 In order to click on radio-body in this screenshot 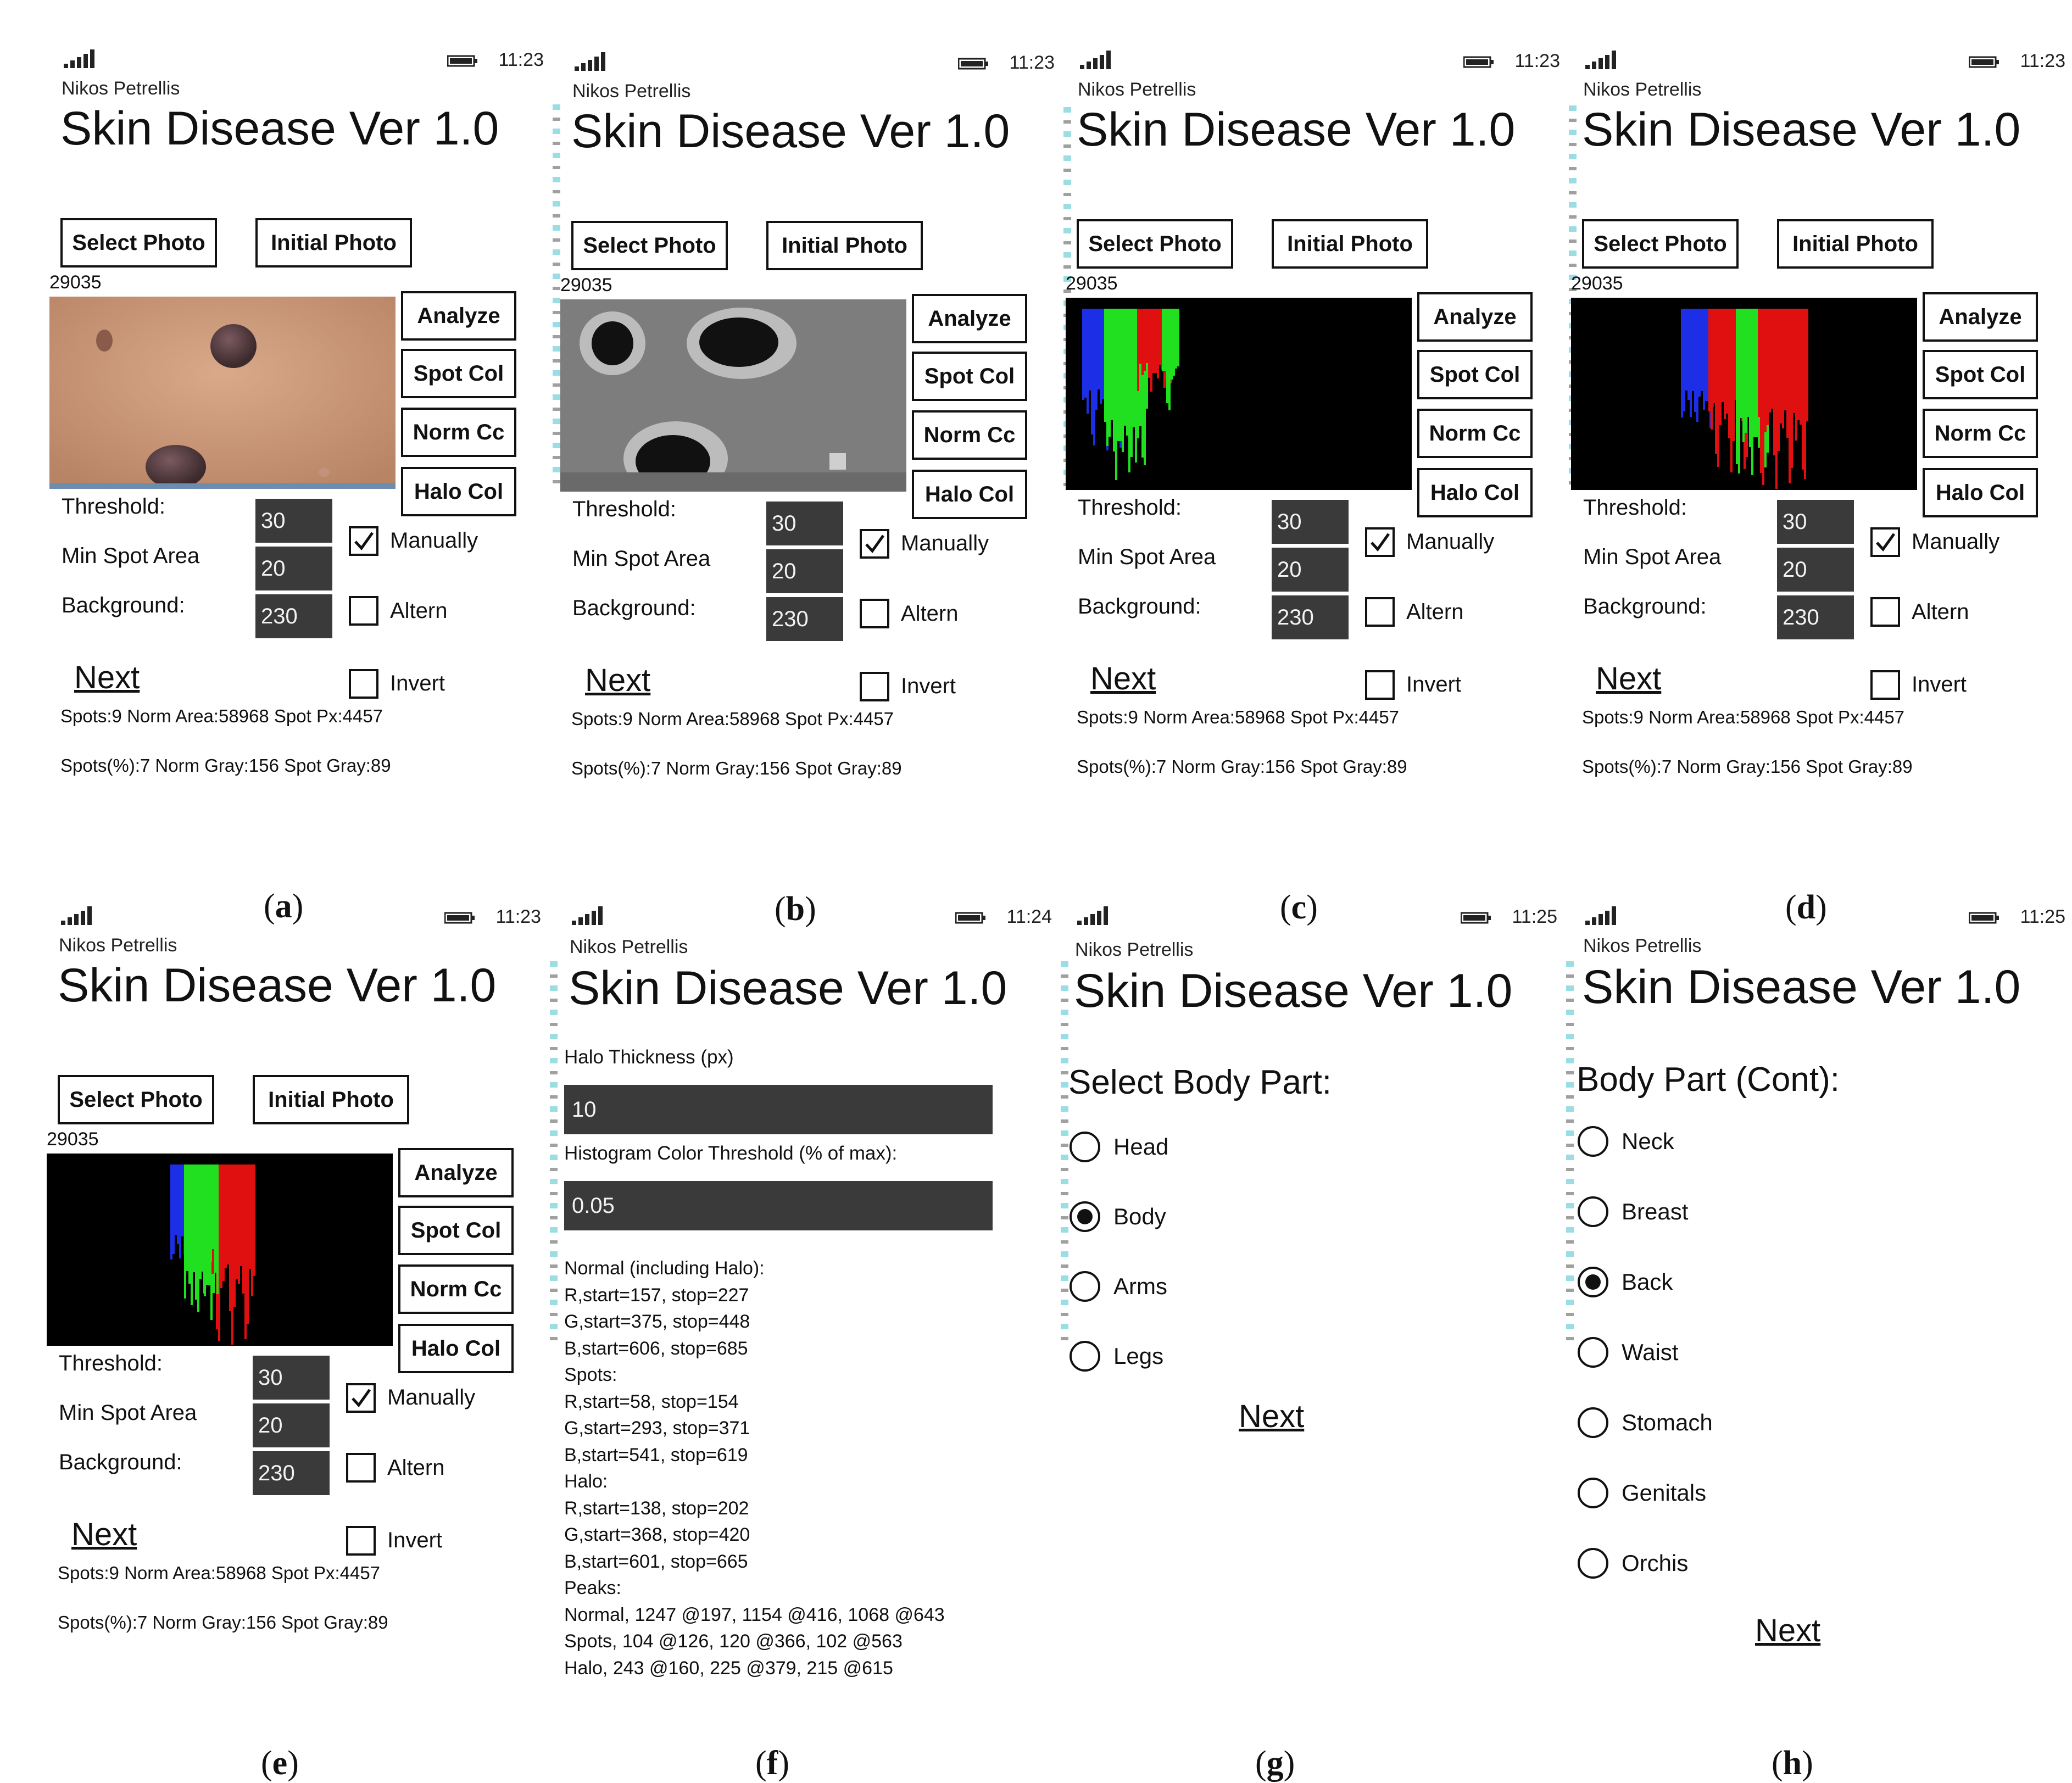, I will do `click(1085, 1216)`.